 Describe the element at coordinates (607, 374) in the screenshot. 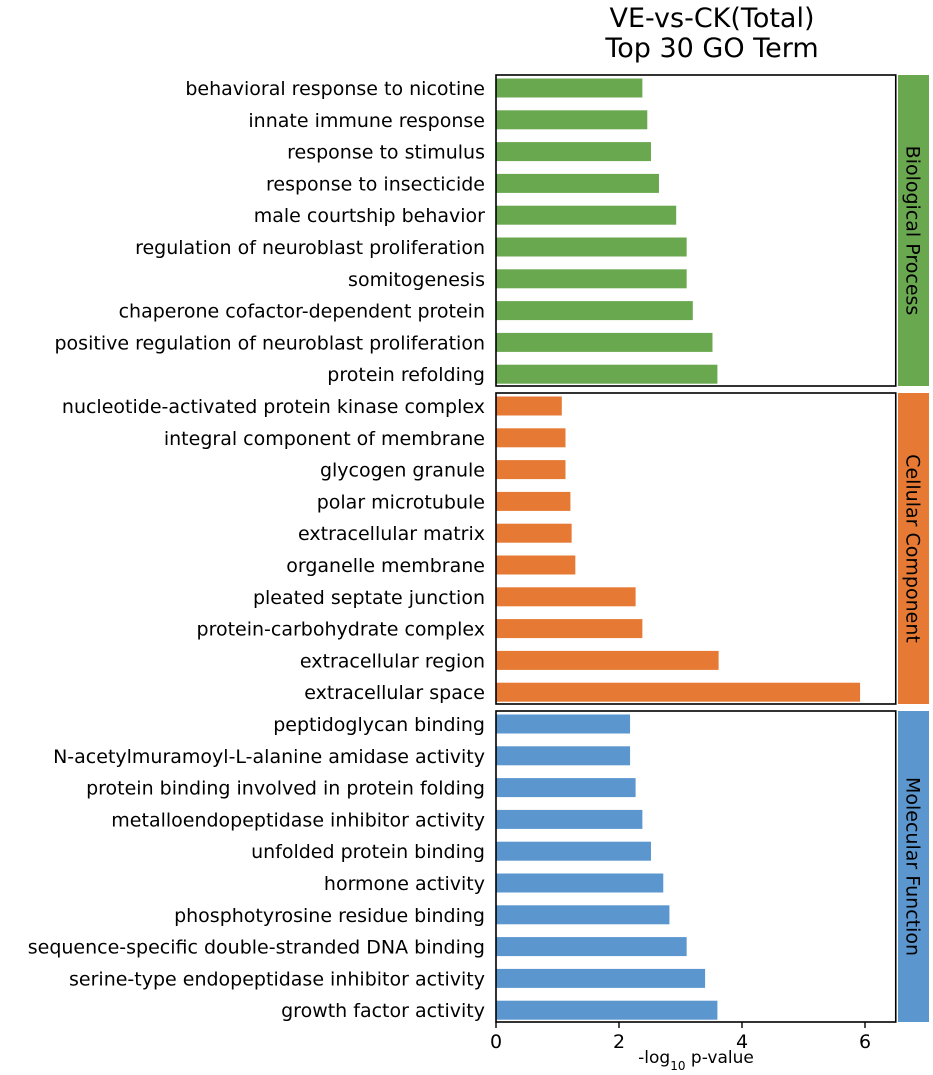

I see `bar-protein-refolding` at that location.